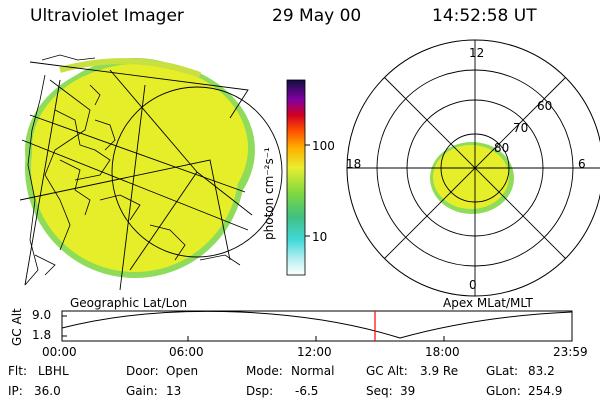 The width and height of the screenshot is (600, 400). Describe the element at coordinates (408, 391) in the screenshot. I see `status-seq-value: 39` at that location.